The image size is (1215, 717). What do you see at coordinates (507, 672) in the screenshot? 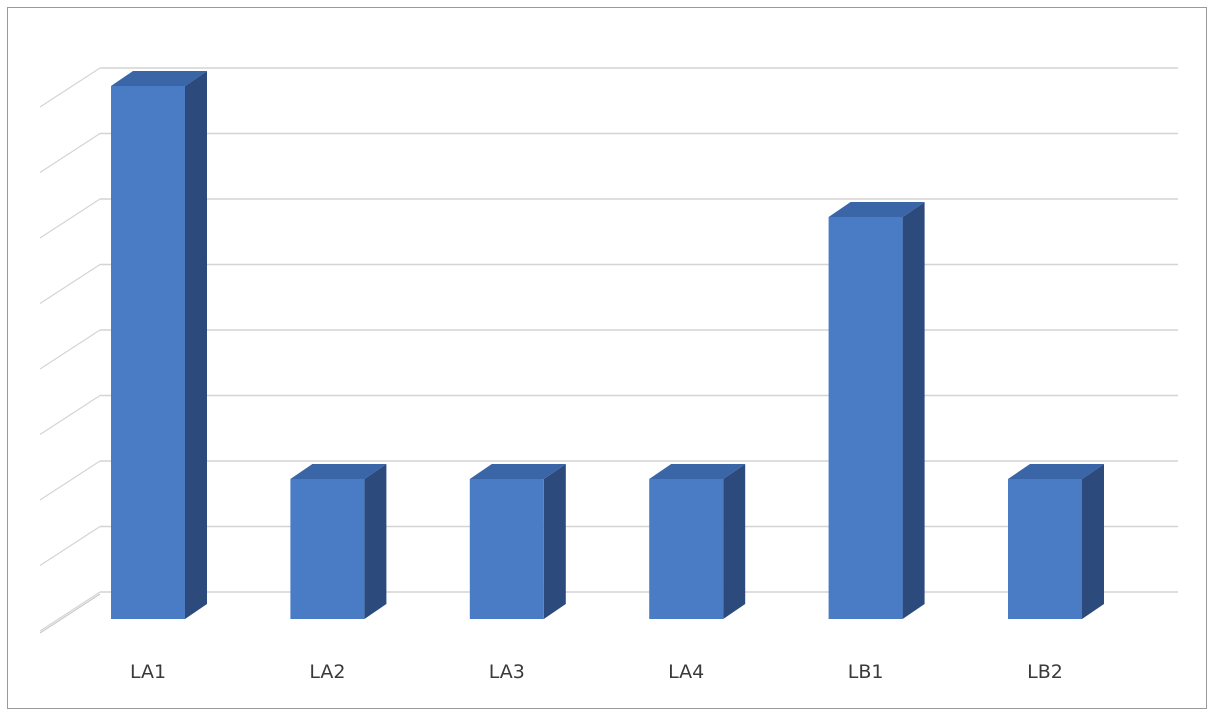
I see `category-label: LA3` at bounding box center [507, 672].